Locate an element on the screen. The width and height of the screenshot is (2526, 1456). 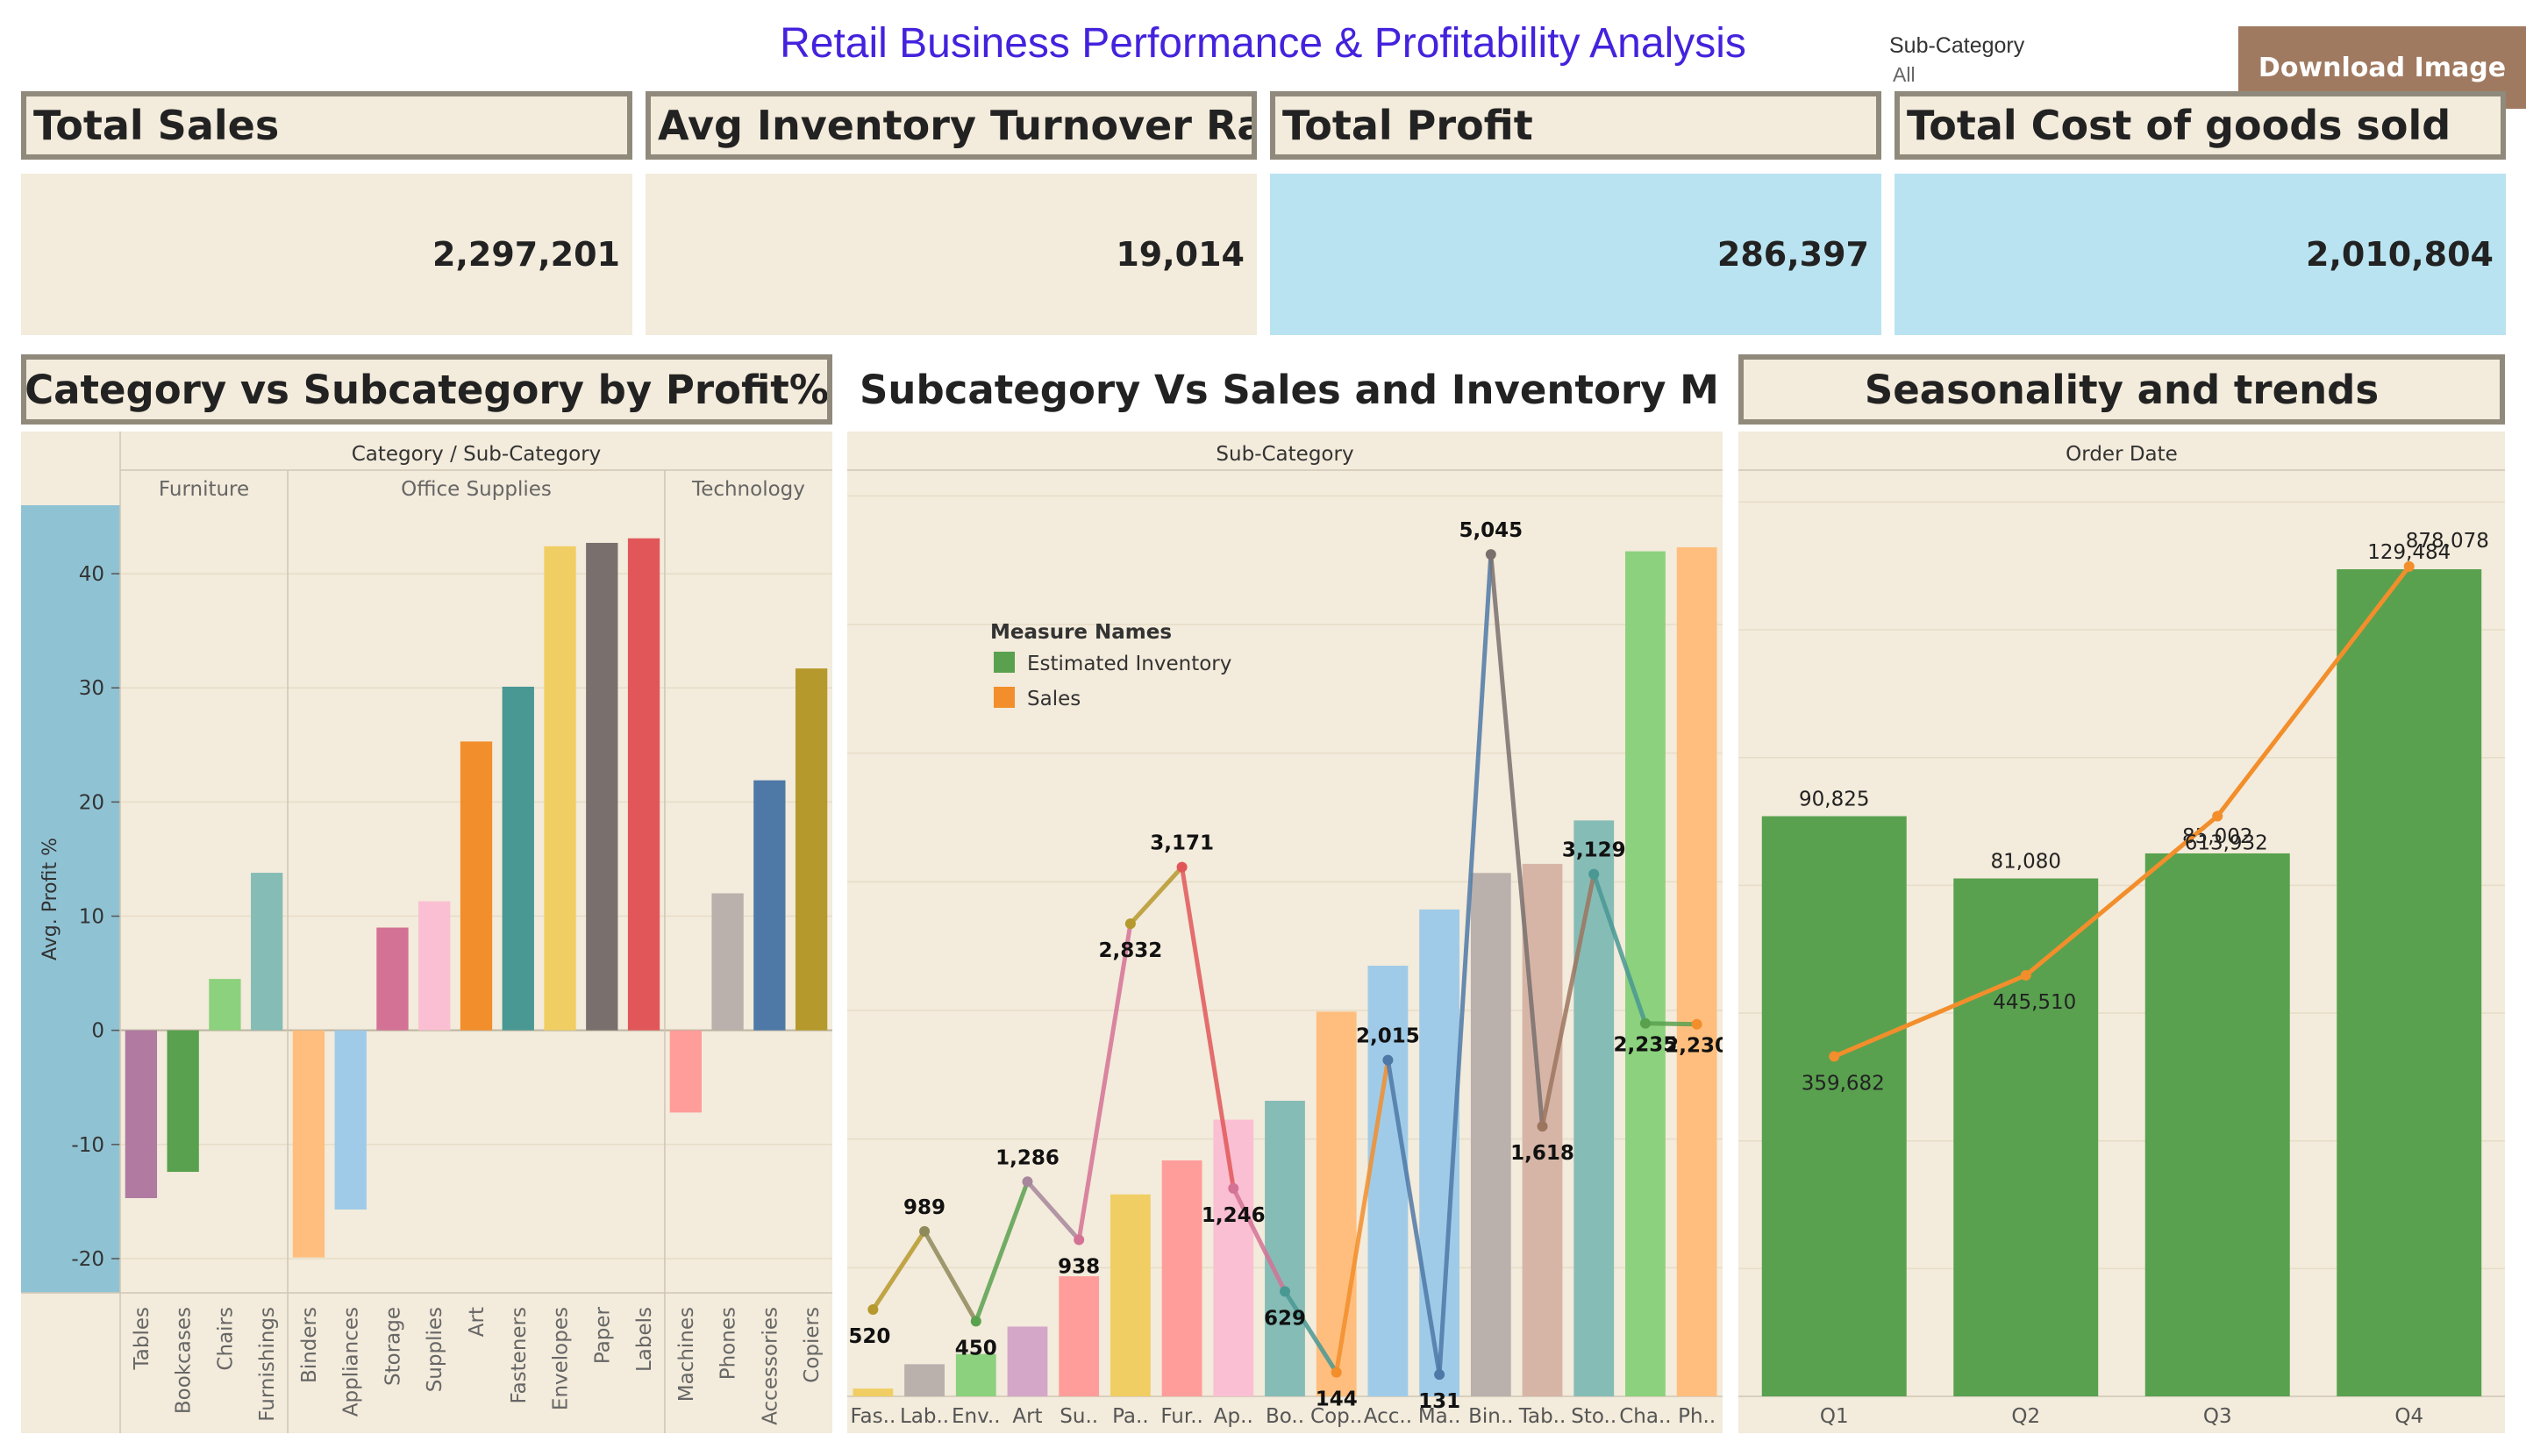
x-tick-label: Bin.. is located at coordinates (1490, 1416).